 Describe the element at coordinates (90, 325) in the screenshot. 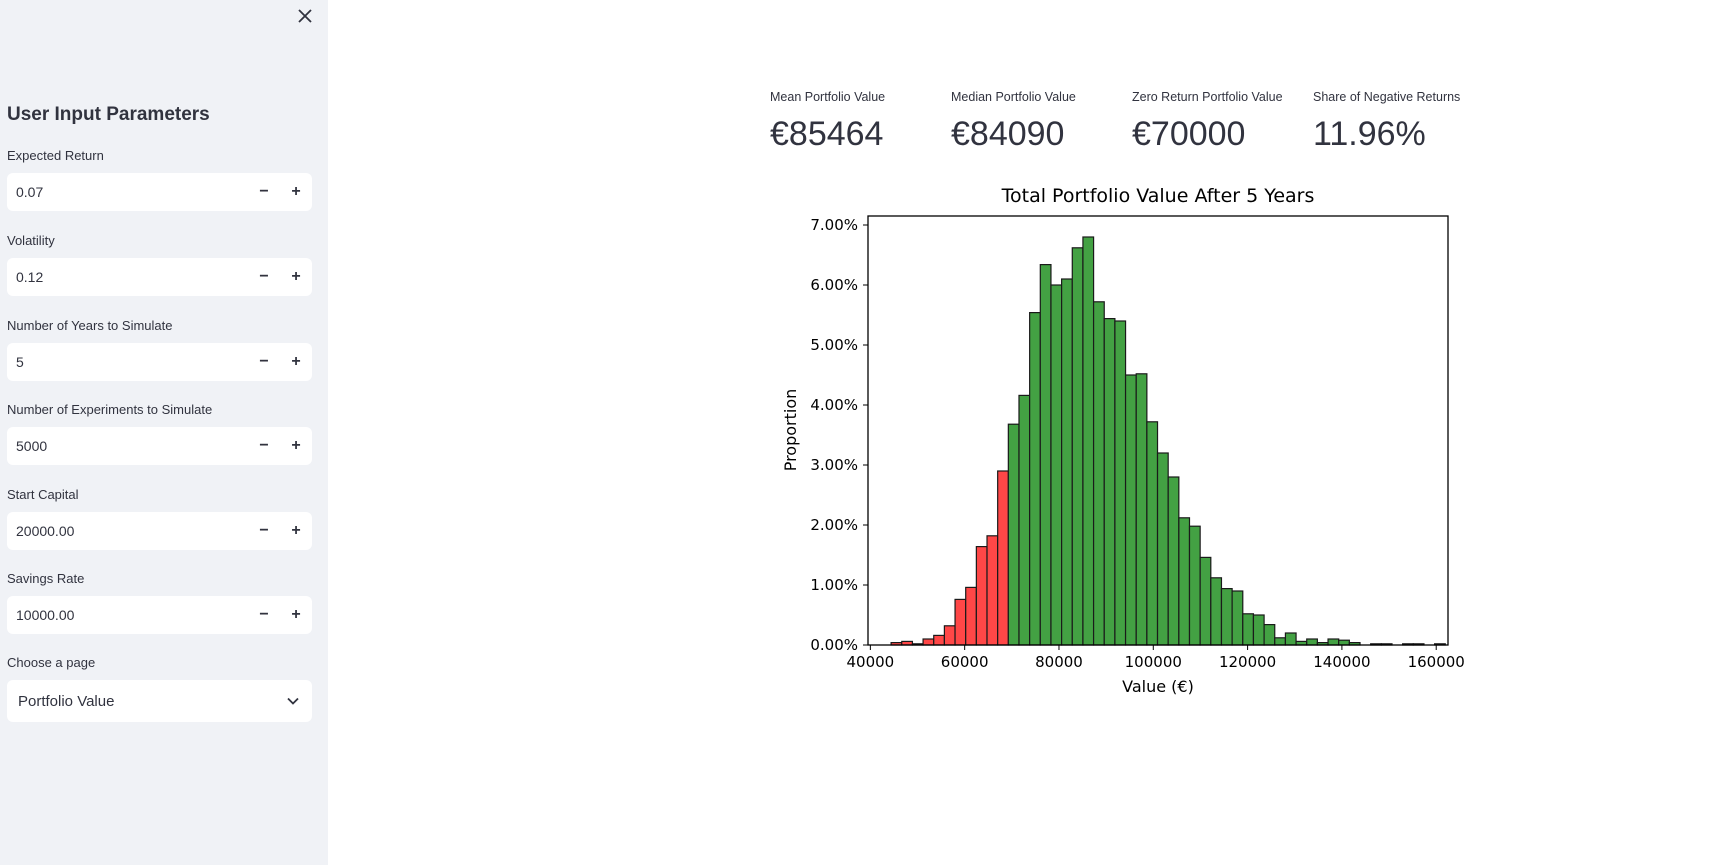

I see `field-label: Number of Years to Simulate` at that location.